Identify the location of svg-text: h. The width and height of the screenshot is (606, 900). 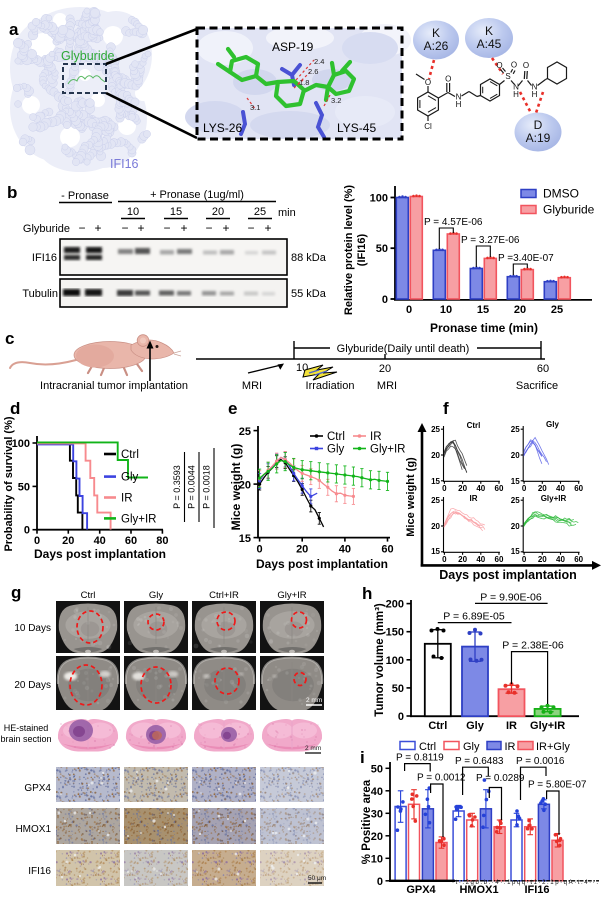
(367, 593).